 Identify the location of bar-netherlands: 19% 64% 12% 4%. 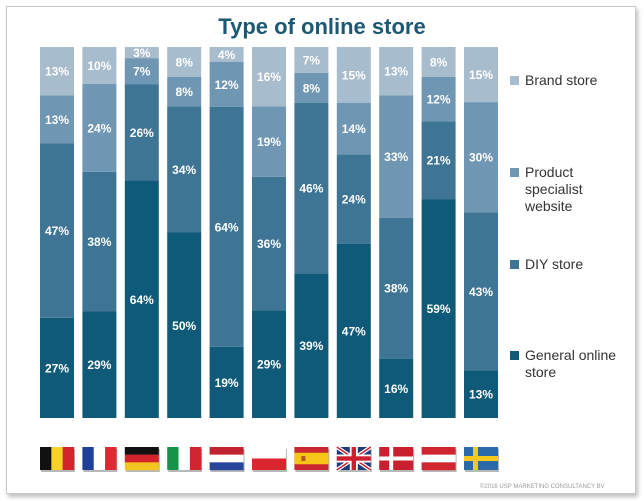
(226, 232).